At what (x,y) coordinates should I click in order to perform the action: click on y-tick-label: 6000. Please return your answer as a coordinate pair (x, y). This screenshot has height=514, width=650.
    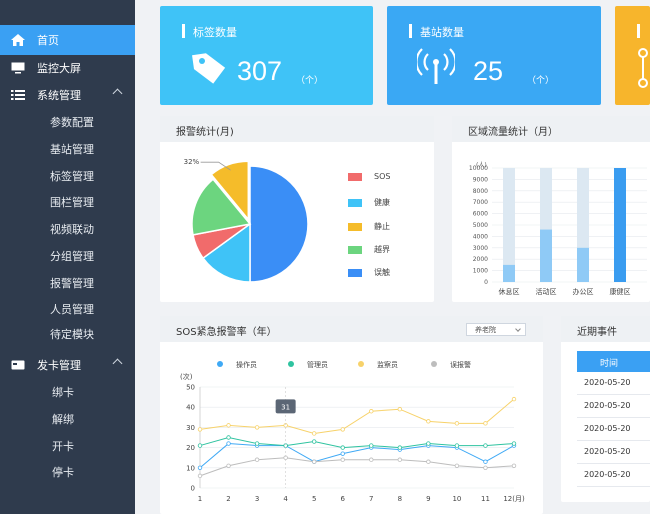
    Looking at the image, I should click on (480, 214).